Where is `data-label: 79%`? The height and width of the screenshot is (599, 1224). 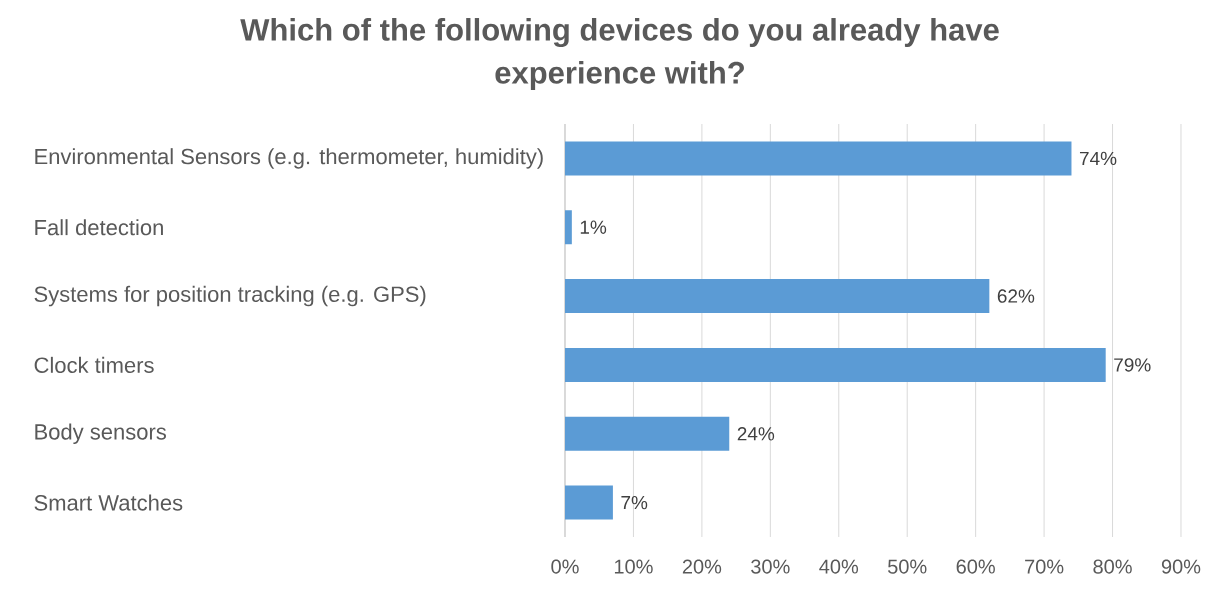 data-label: 79% is located at coordinates (1132, 365).